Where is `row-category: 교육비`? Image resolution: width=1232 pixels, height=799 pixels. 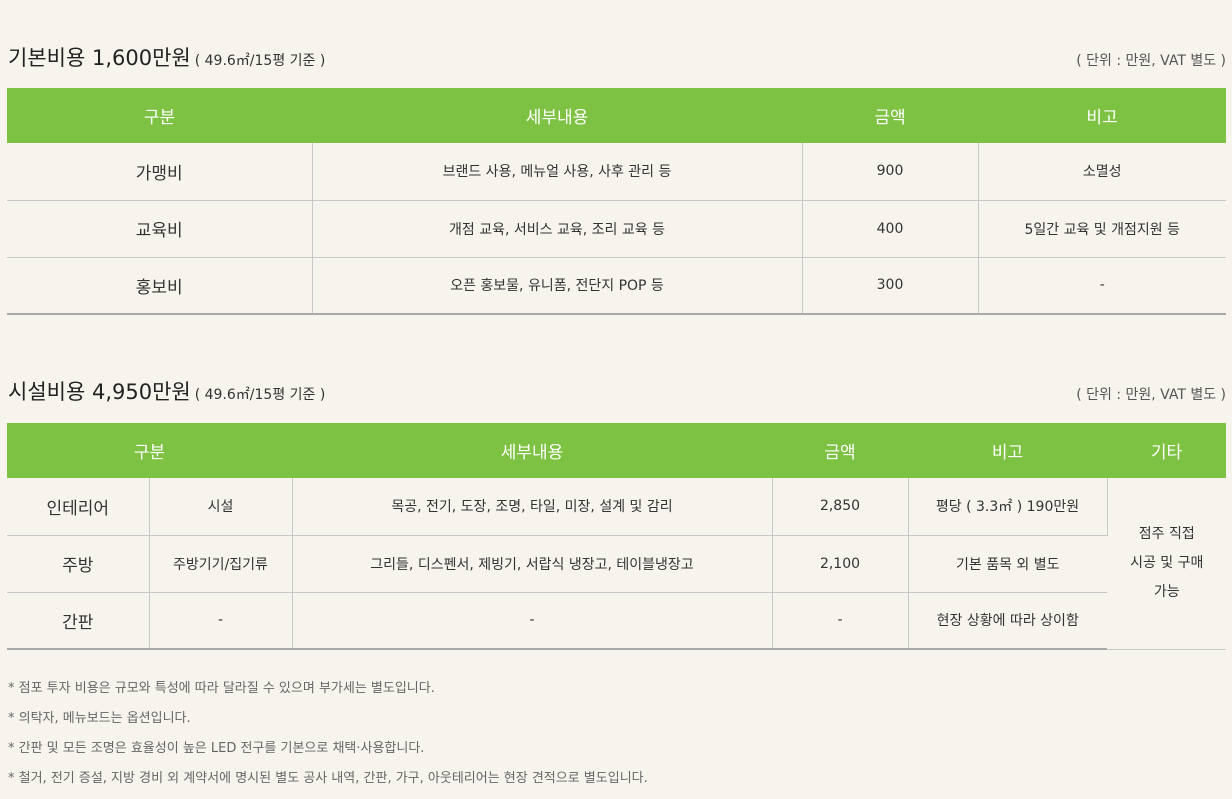 row-category: 교육비 is located at coordinates (160, 229).